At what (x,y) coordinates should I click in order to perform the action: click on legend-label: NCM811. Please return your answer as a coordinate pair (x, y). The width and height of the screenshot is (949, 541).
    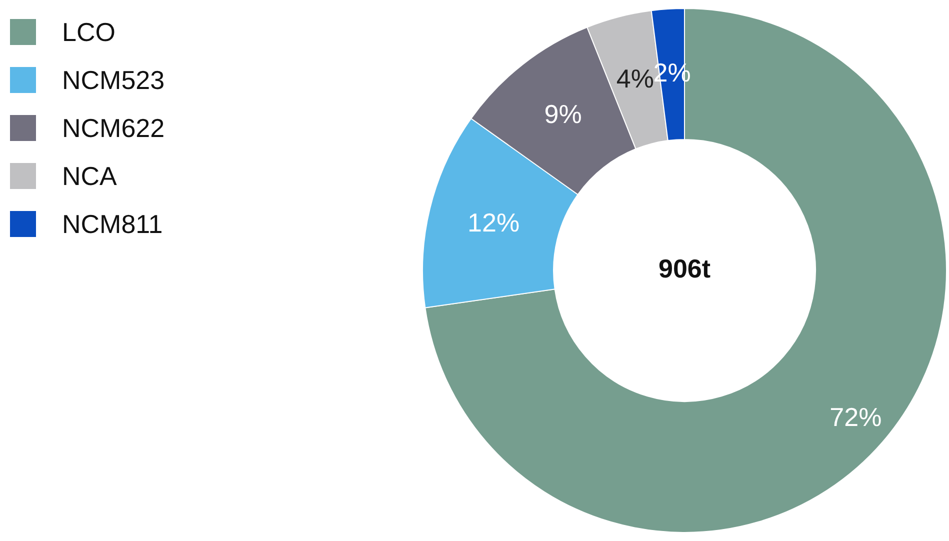
    Looking at the image, I should click on (112, 224).